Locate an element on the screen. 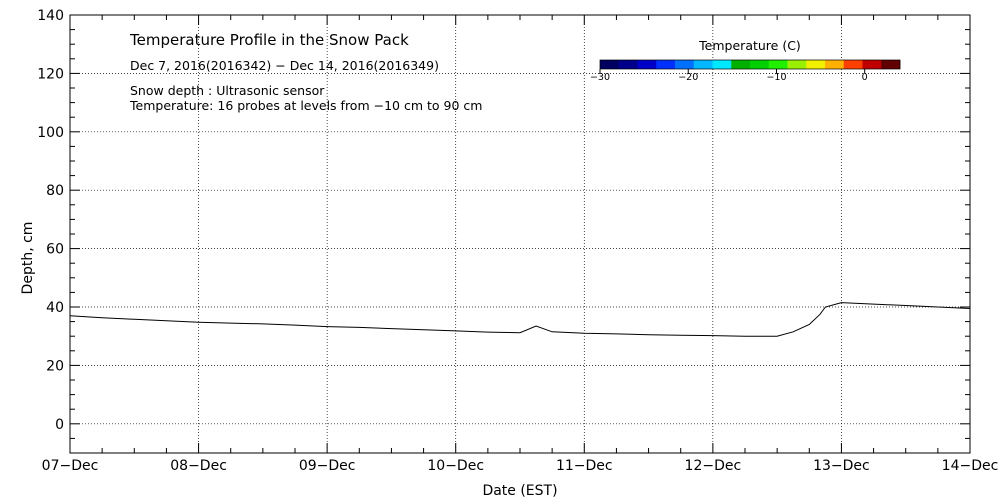  x-tick-label: 07−Dec is located at coordinates (70, 466).